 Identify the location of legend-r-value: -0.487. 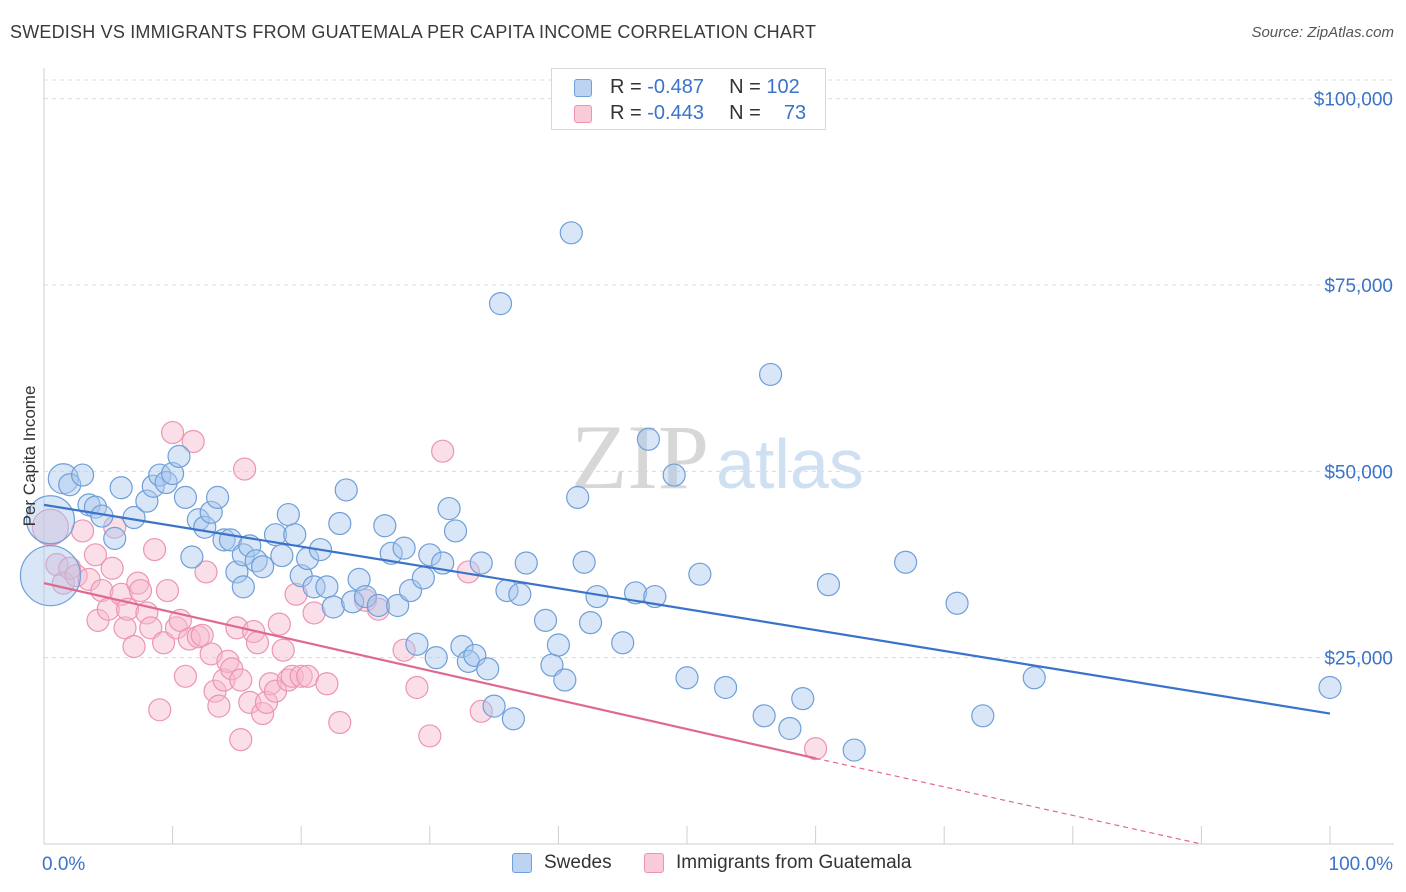
(675, 87).